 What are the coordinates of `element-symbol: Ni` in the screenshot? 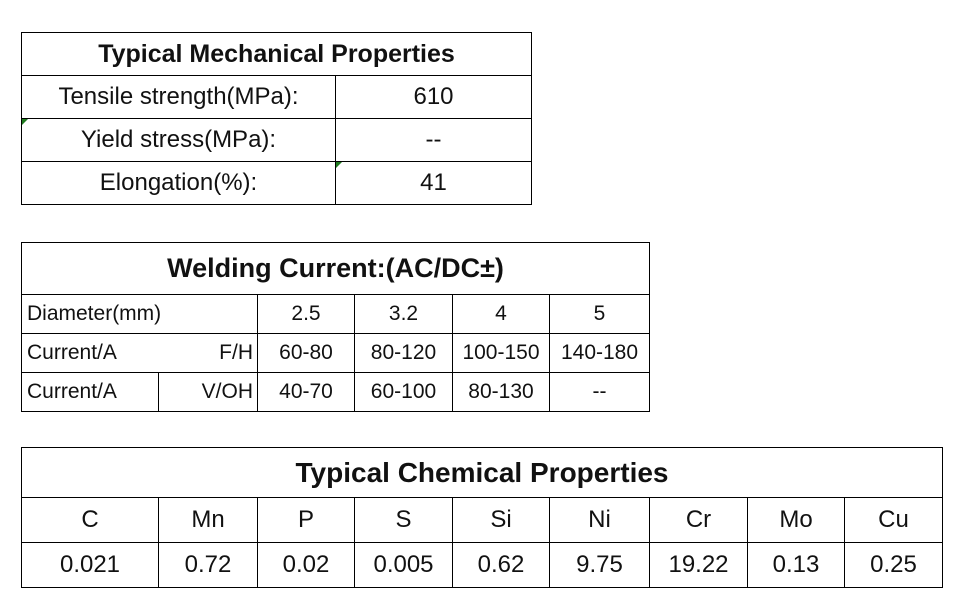 It's located at (599, 520).